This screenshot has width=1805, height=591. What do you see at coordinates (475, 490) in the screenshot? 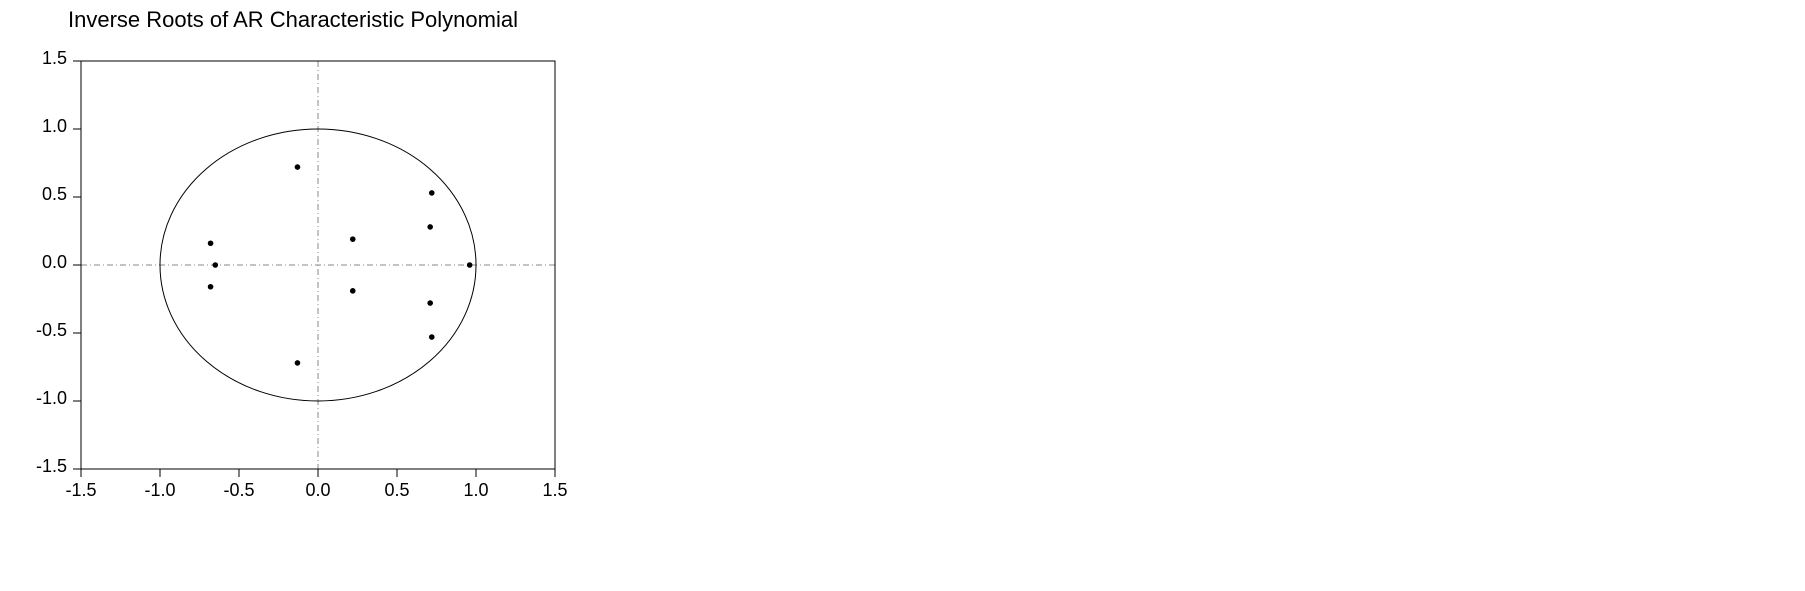
I see `x-tick-label: 1.0` at bounding box center [475, 490].